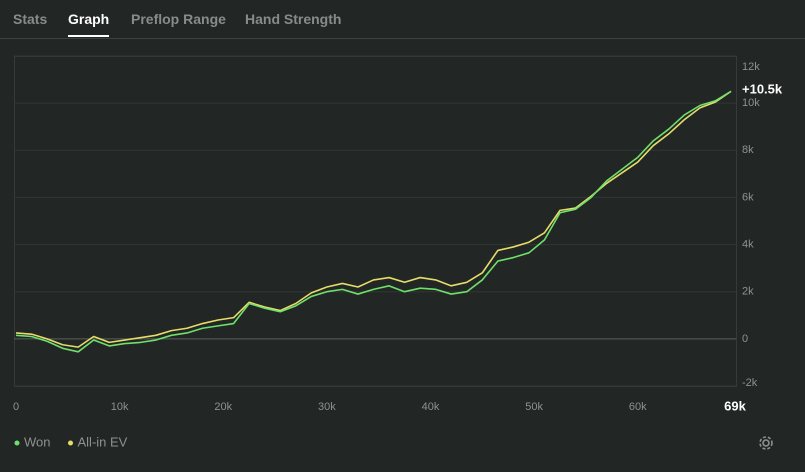 This screenshot has width=805, height=472. Describe the element at coordinates (30, 19) in the screenshot. I see `tab: Stats` at that location.